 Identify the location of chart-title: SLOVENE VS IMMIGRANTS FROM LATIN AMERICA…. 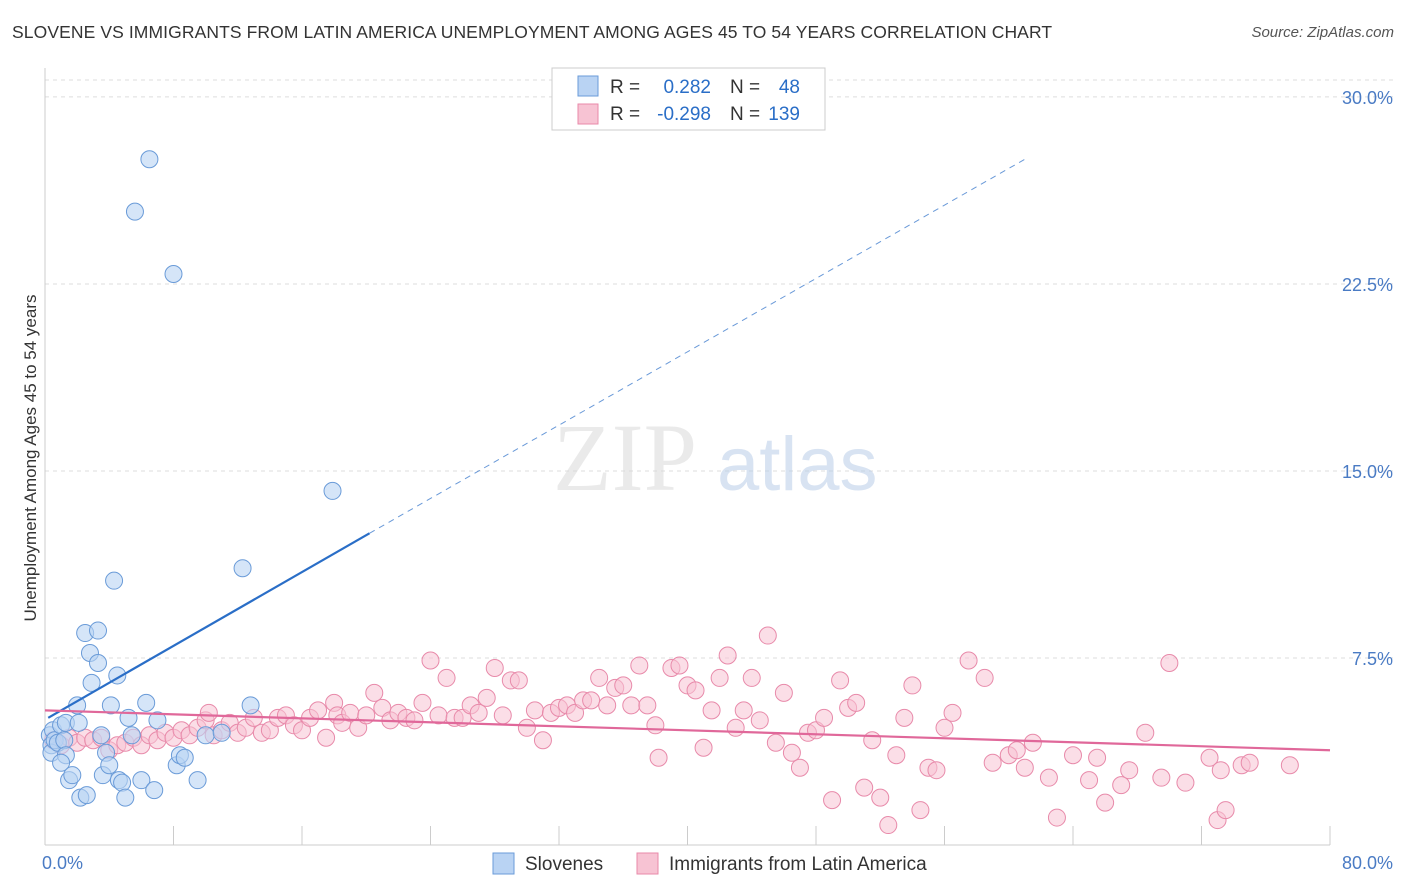
(532, 32).